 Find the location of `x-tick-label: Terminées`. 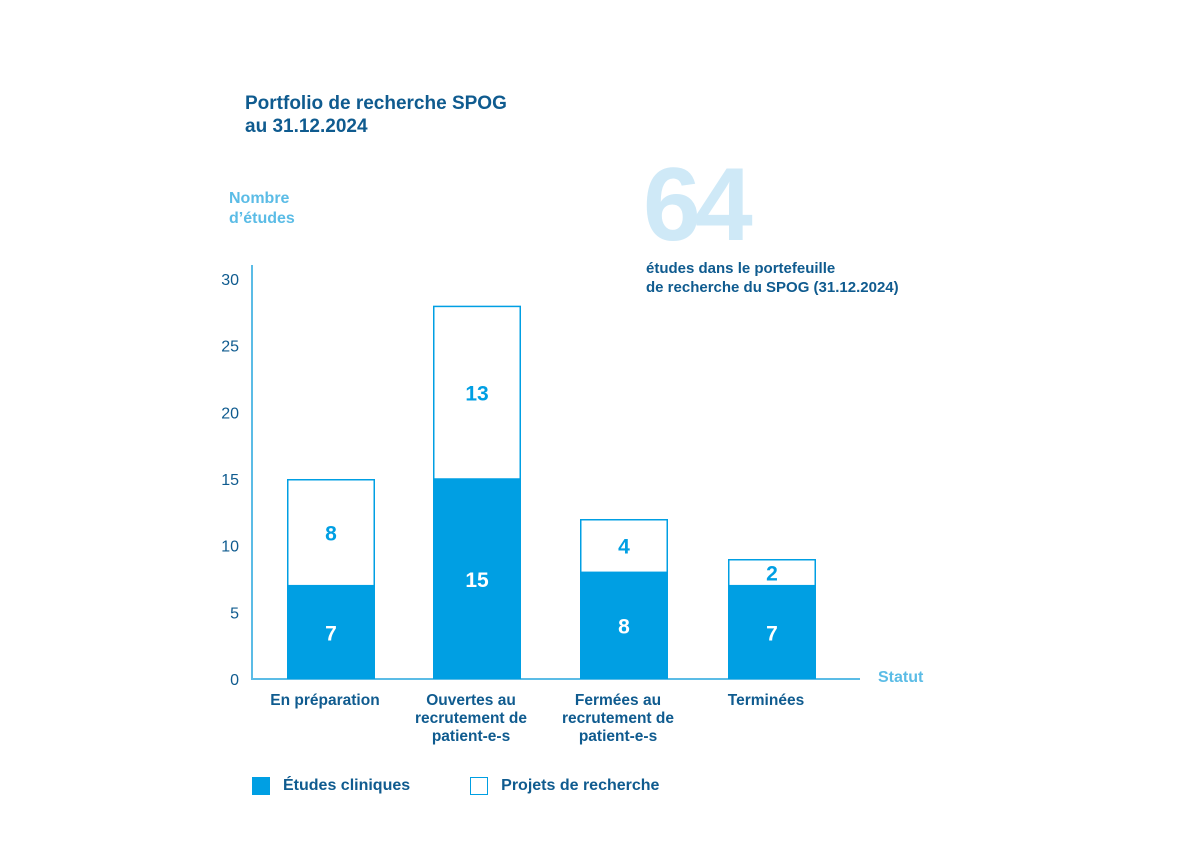

x-tick-label: Terminées is located at coordinates (766, 700).